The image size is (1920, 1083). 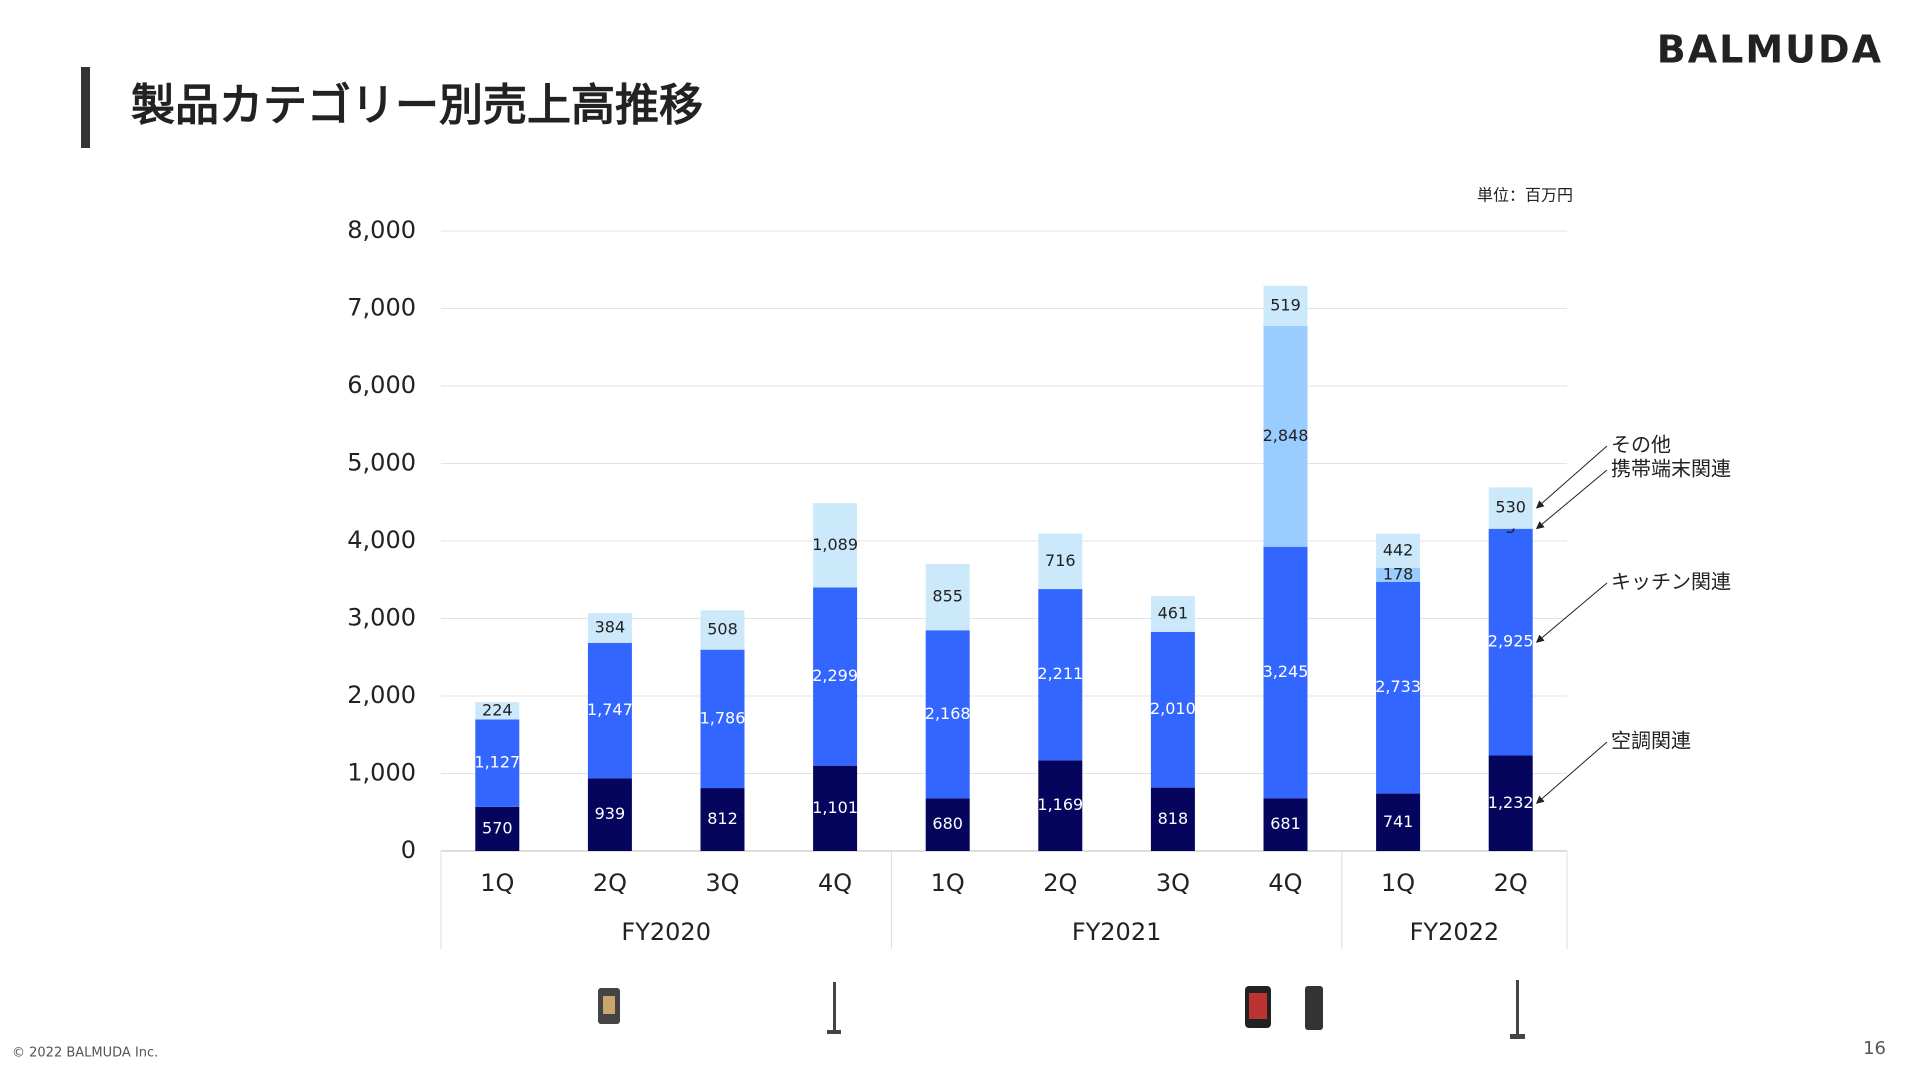 What do you see at coordinates (835, 675) in the screenshot?
I see `value-label: 2,299` at bounding box center [835, 675].